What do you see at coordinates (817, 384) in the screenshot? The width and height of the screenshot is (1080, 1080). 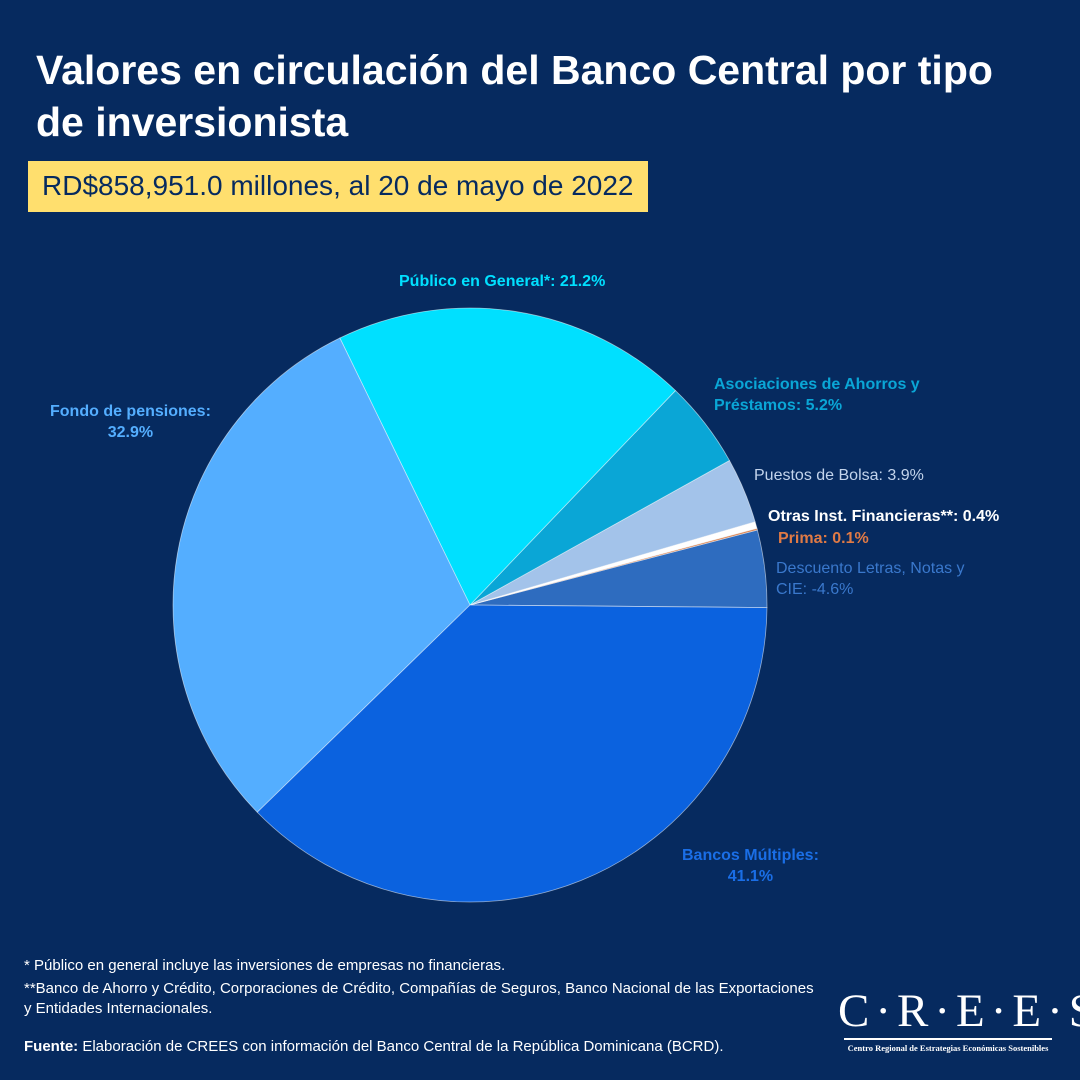 I see `label-asociaciones-name: Asociaciones de Ahorros y` at bounding box center [817, 384].